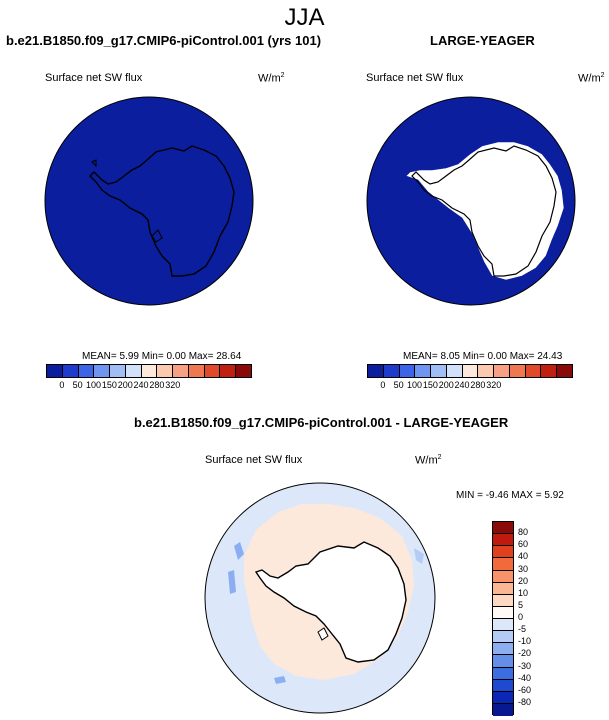  Describe the element at coordinates (523, 556) in the screenshot. I see `panel3-colorbar-tick-label: 40` at that location.